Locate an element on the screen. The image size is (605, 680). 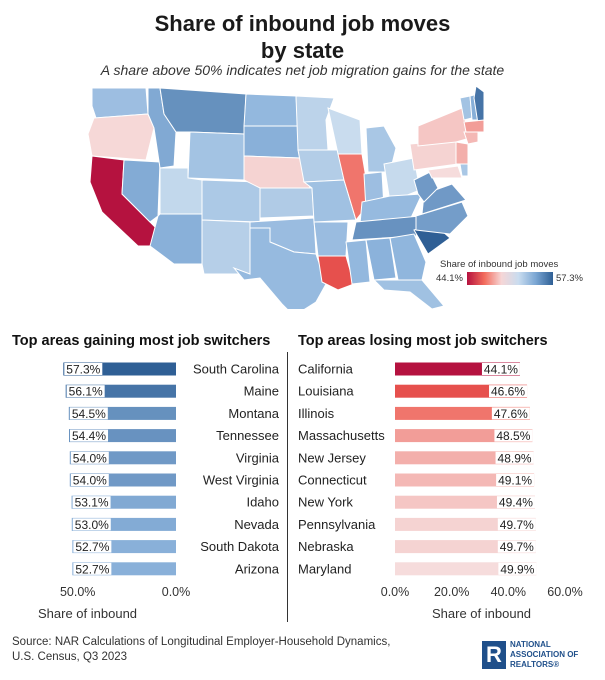
losing-value-label: 46.6% is located at coordinates (508, 392).